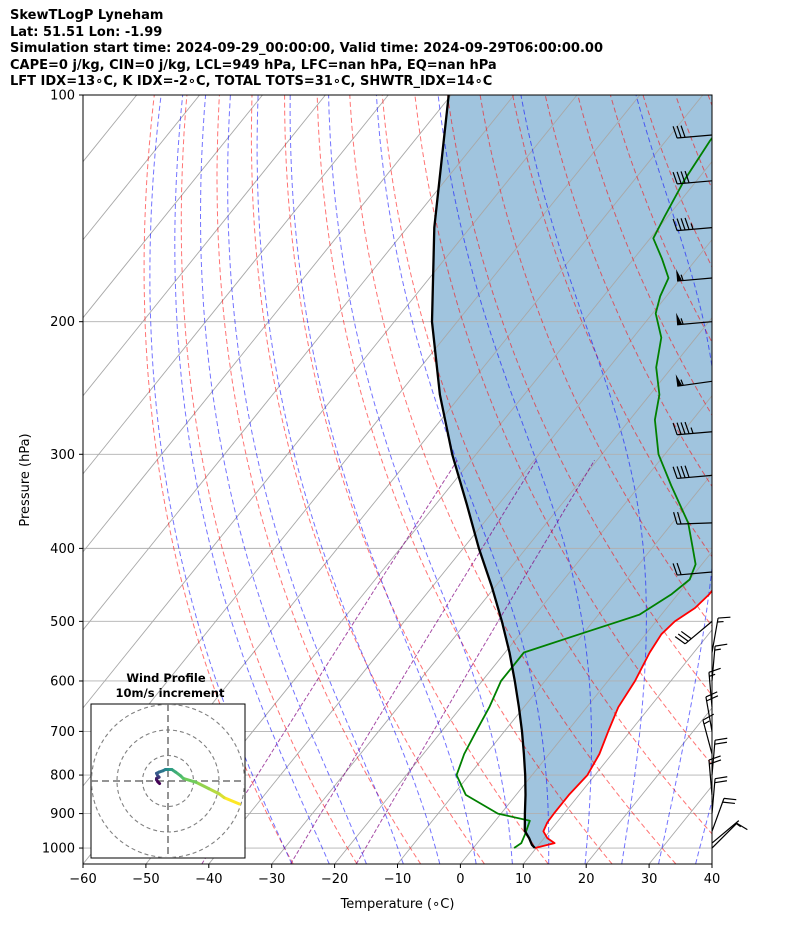 This screenshot has height=937, width=794. I want to click on y-ticks: 100 200 300 400 500 600 700 800 900 1000, so click(62, 473).